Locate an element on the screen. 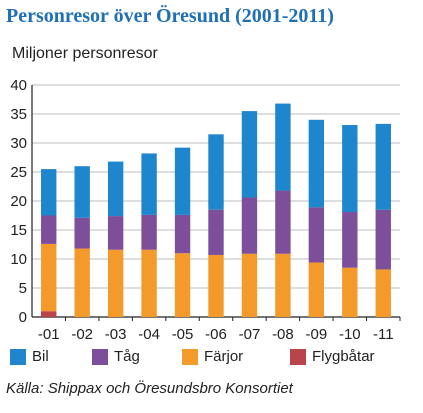  x-tick-label: -03 is located at coordinates (116, 334).